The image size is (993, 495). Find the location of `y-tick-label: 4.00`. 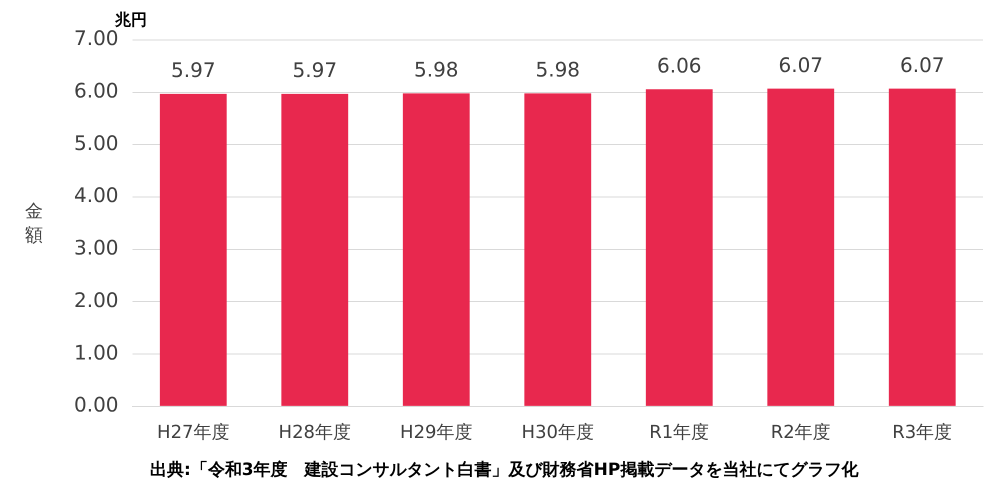

y-tick-label: 4.00 is located at coordinates (96, 195).